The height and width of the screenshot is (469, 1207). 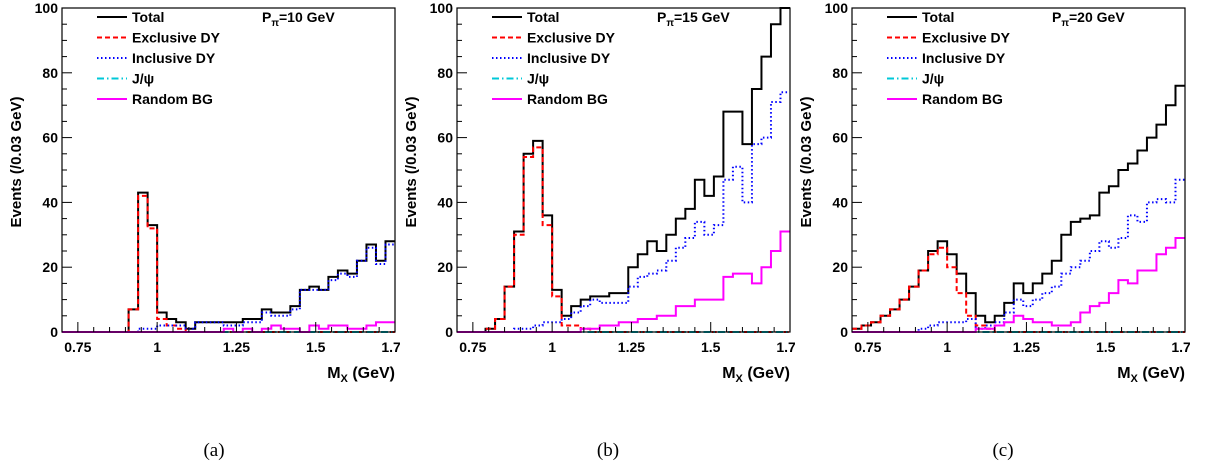 What do you see at coordinates (214, 450) in the screenshot?
I see `caption-a: (a)` at bounding box center [214, 450].